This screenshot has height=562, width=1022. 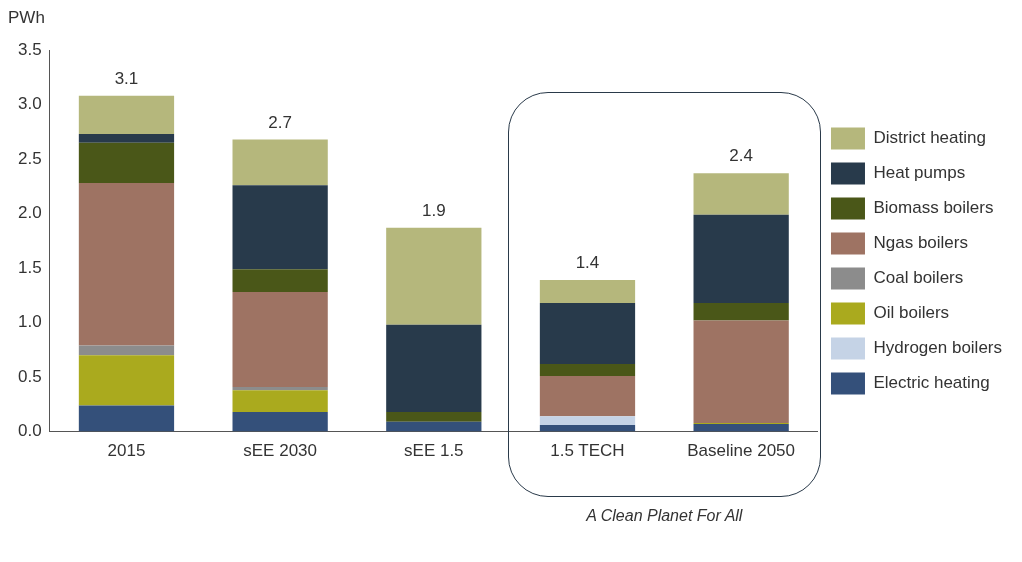 What do you see at coordinates (587, 451) in the screenshot?
I see `x-tick-label: 1.5 TECH` at bounding box center [587, 451].